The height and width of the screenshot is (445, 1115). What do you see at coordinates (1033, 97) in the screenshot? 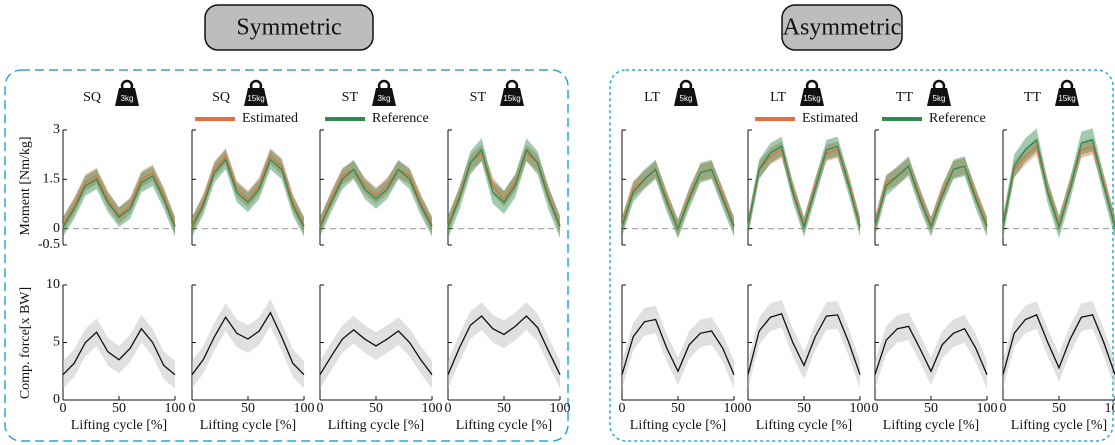
I see `panel-title: TT` at bounding box center [1033, 97].